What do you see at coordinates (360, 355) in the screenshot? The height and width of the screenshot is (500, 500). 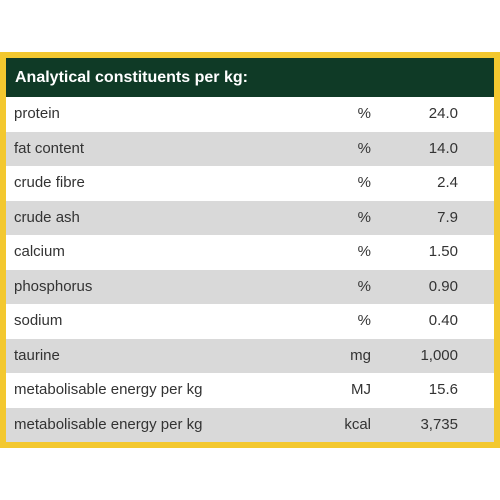 I see `row-unit: mg` at bounding box center [360, 355].